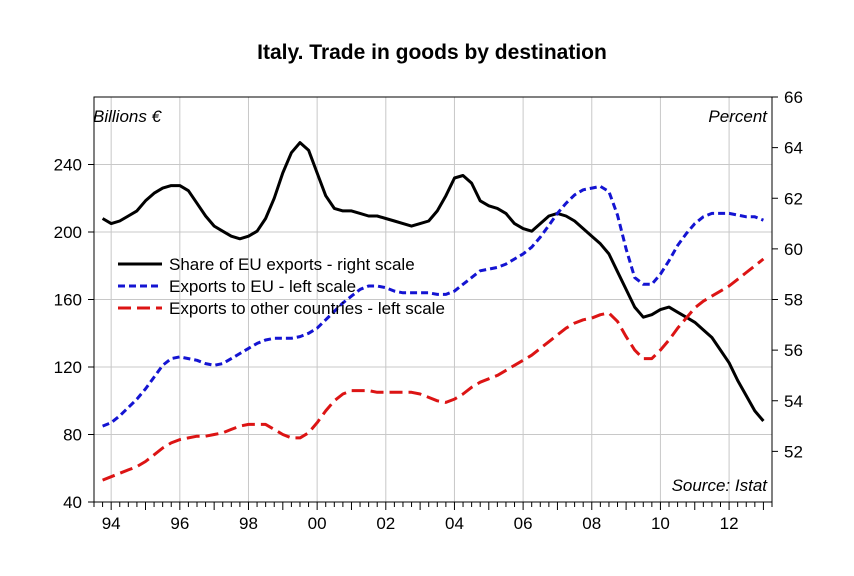 Image resolution: width=854 pixels, height=576 pixels. Describe the element at coordinates (591, 523) in the screenshot. I see `x-tick-label: 08` at that location.